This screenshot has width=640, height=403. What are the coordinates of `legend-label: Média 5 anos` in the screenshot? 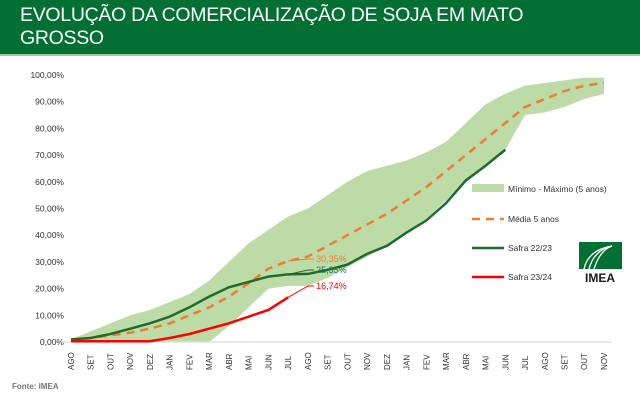 It's located at (533, 219).